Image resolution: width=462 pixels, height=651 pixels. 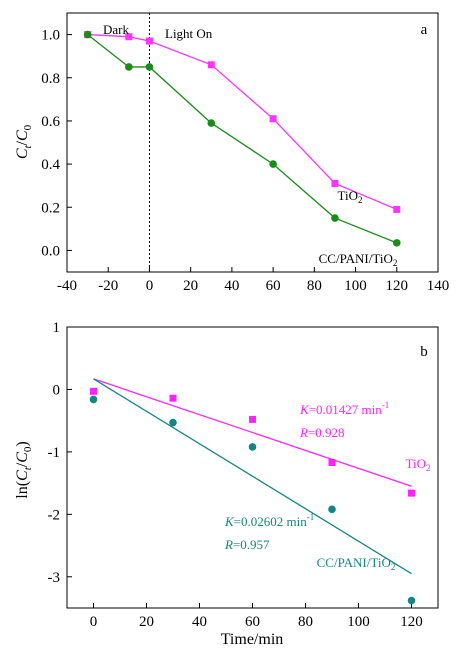 I want to click on y-tick-label-0: 0, so click(x=57, y=390).